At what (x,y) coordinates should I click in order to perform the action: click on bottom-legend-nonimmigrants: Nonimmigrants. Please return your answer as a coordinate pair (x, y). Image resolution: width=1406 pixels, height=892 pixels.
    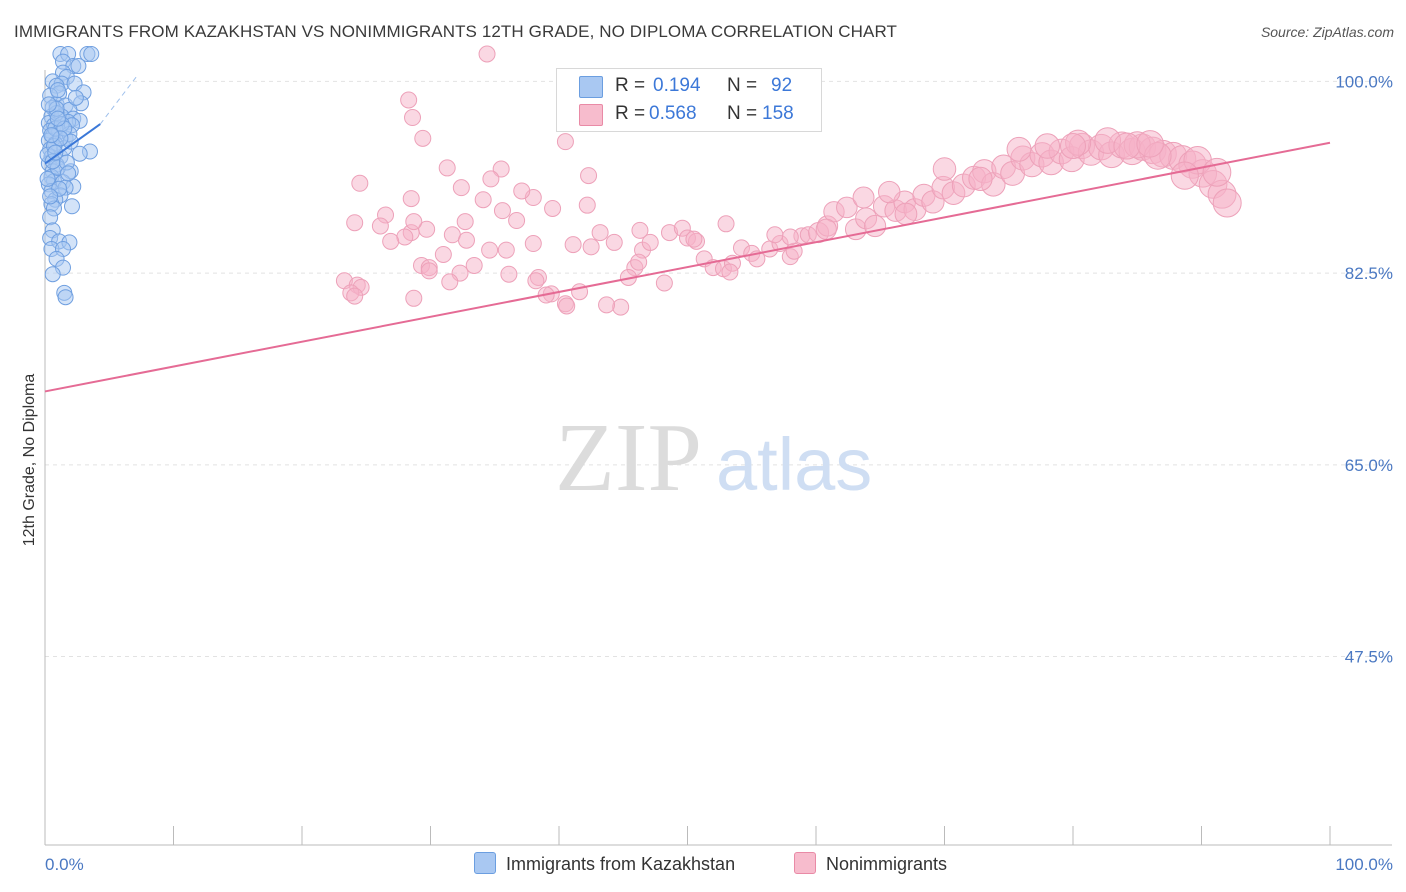
    Looking at the image, I should click on (870, 863).